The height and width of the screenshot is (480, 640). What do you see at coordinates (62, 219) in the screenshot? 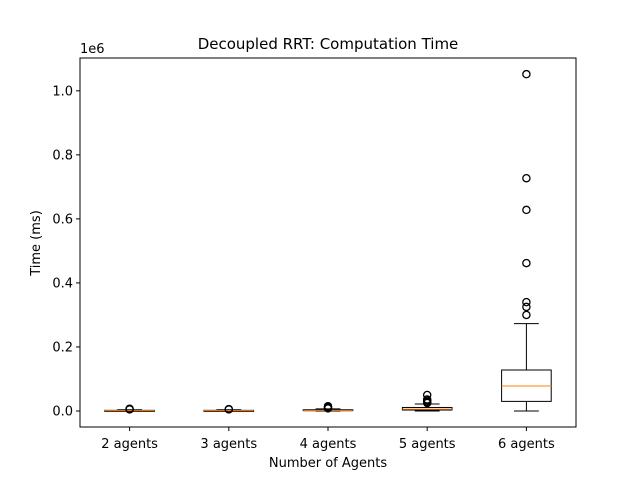
I see `y-tick-label: 0.6` at bounding box center [62, 219].